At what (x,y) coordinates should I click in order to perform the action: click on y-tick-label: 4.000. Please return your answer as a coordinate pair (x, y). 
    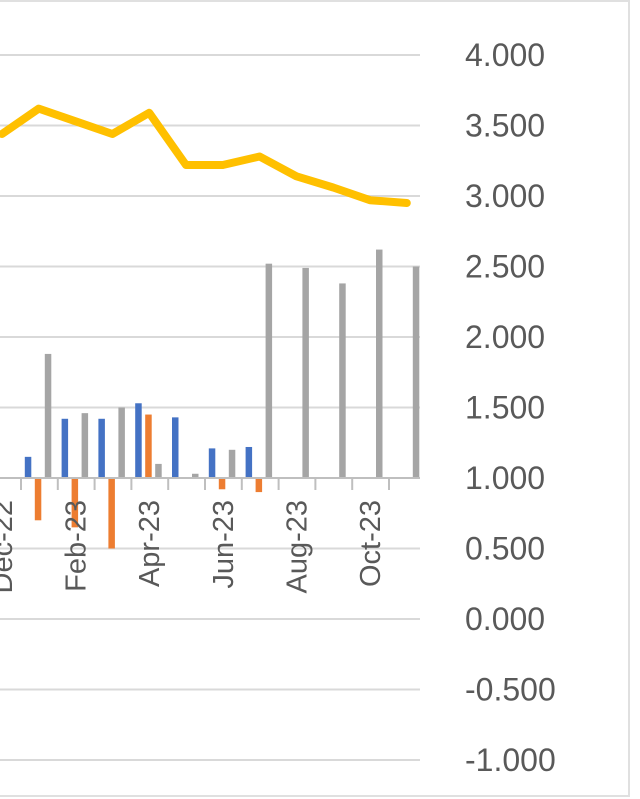
    Looking at the image, I should click on (505, 55).